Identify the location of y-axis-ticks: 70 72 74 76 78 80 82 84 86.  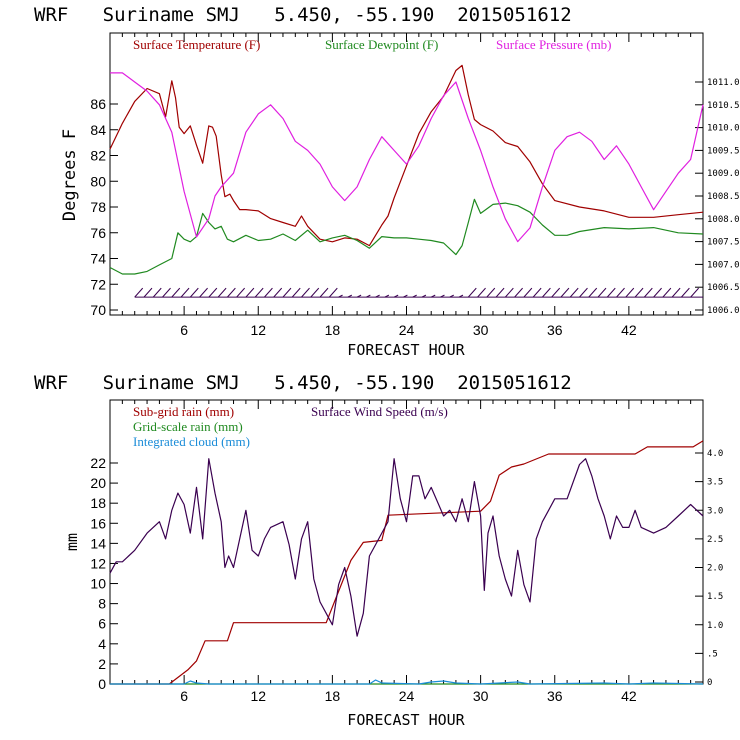
(104, 207).